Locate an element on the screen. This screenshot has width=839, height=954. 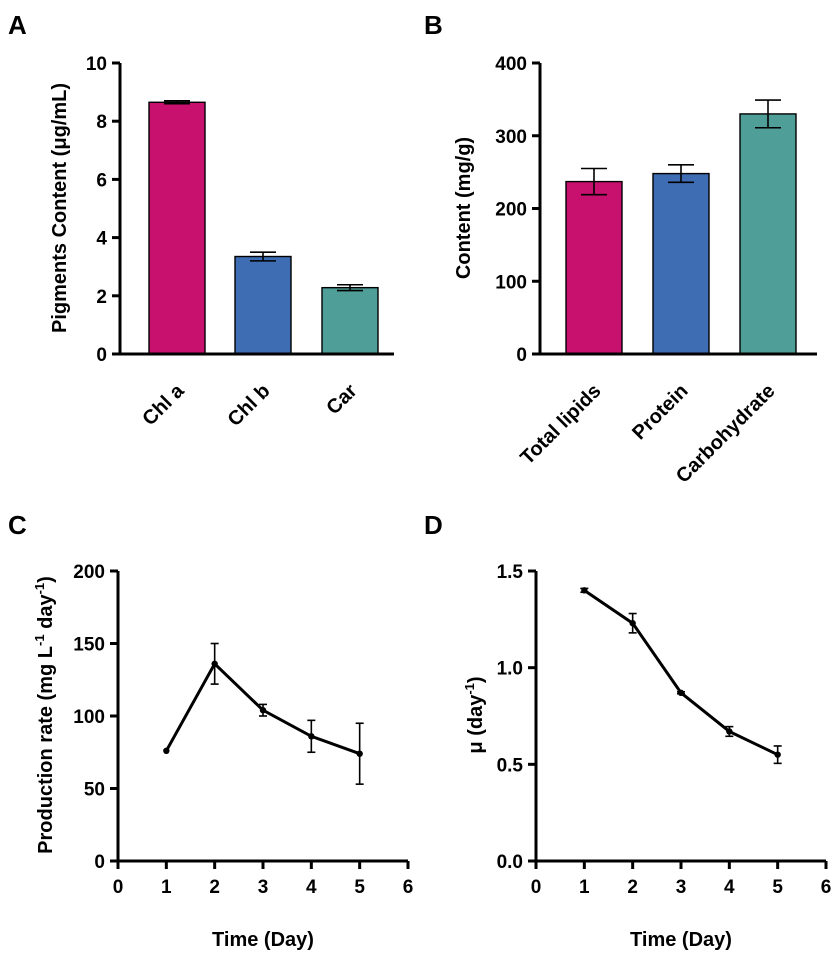
panel-c-letter: C is located at coordinates (17, 525).